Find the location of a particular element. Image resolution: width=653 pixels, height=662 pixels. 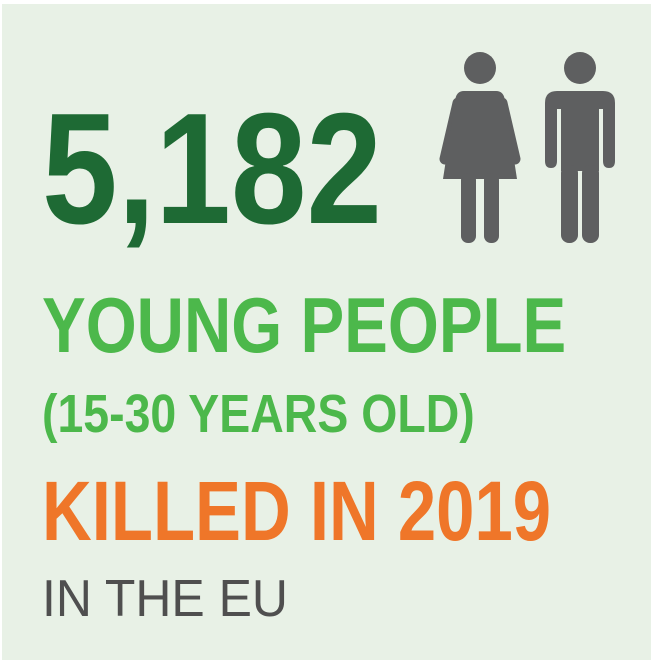

killed-label: KILLED IN 2019 is located at coordinates (297, 511).